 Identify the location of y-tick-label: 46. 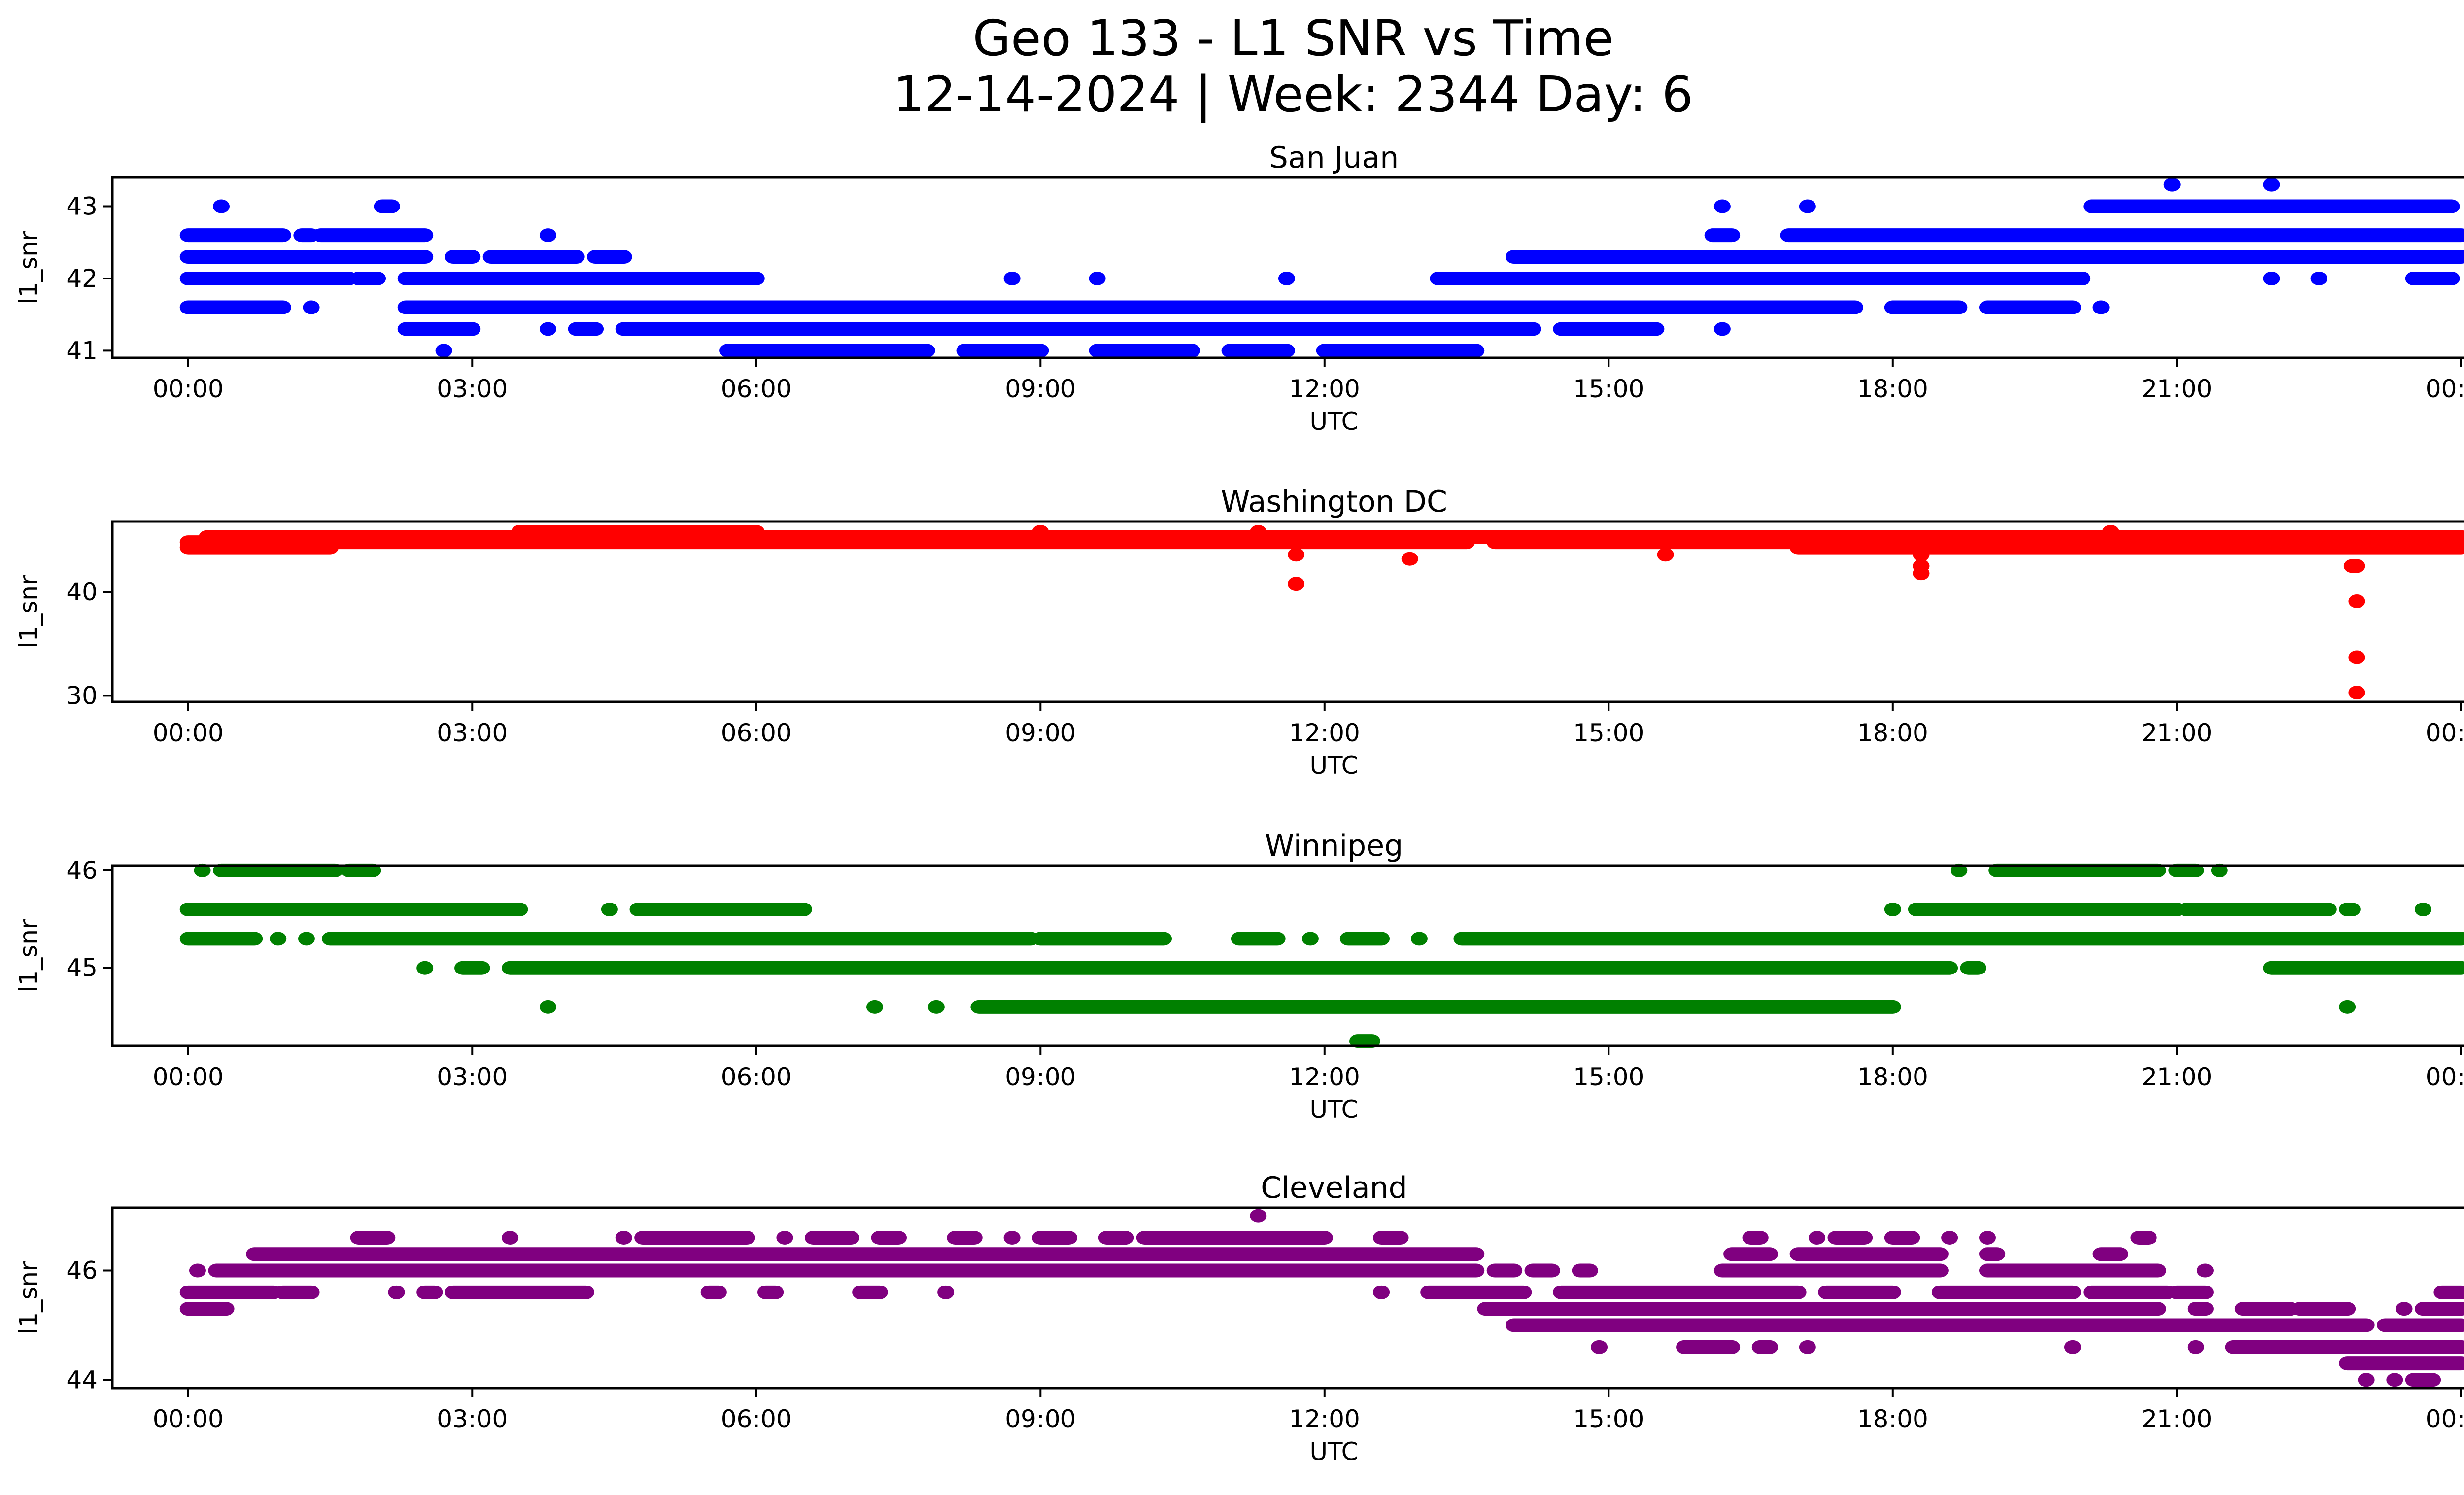
(82, 1270).